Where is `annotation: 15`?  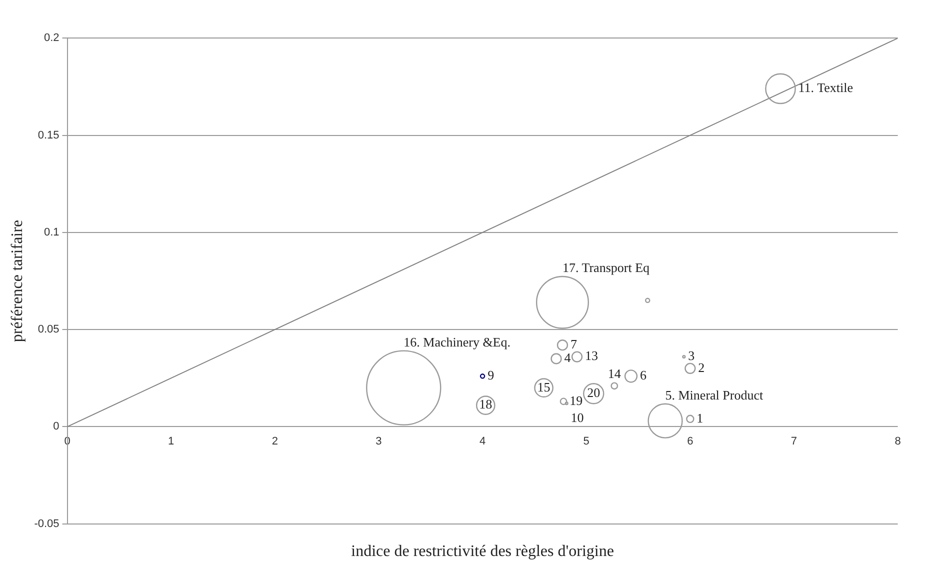 annotation: 15 is located at coordinates (543, 386).